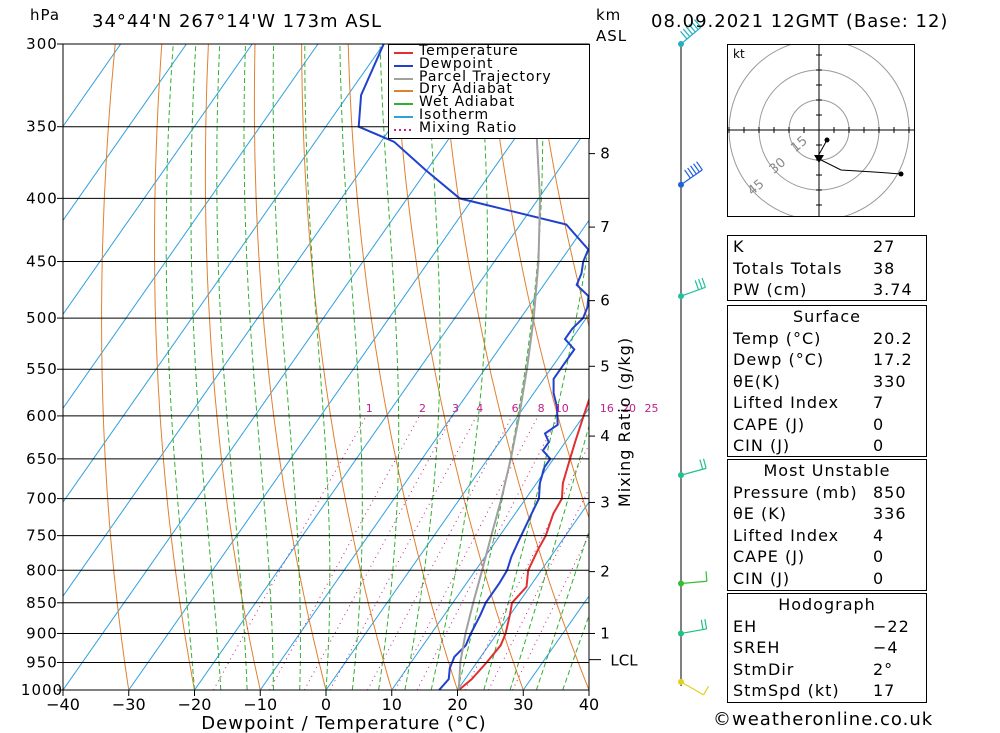 The image size is (1000, 733). Describe the element at coordinates (762, 578) in the screenshot. I see `most-unstable-key: CIN (J)` at that location.